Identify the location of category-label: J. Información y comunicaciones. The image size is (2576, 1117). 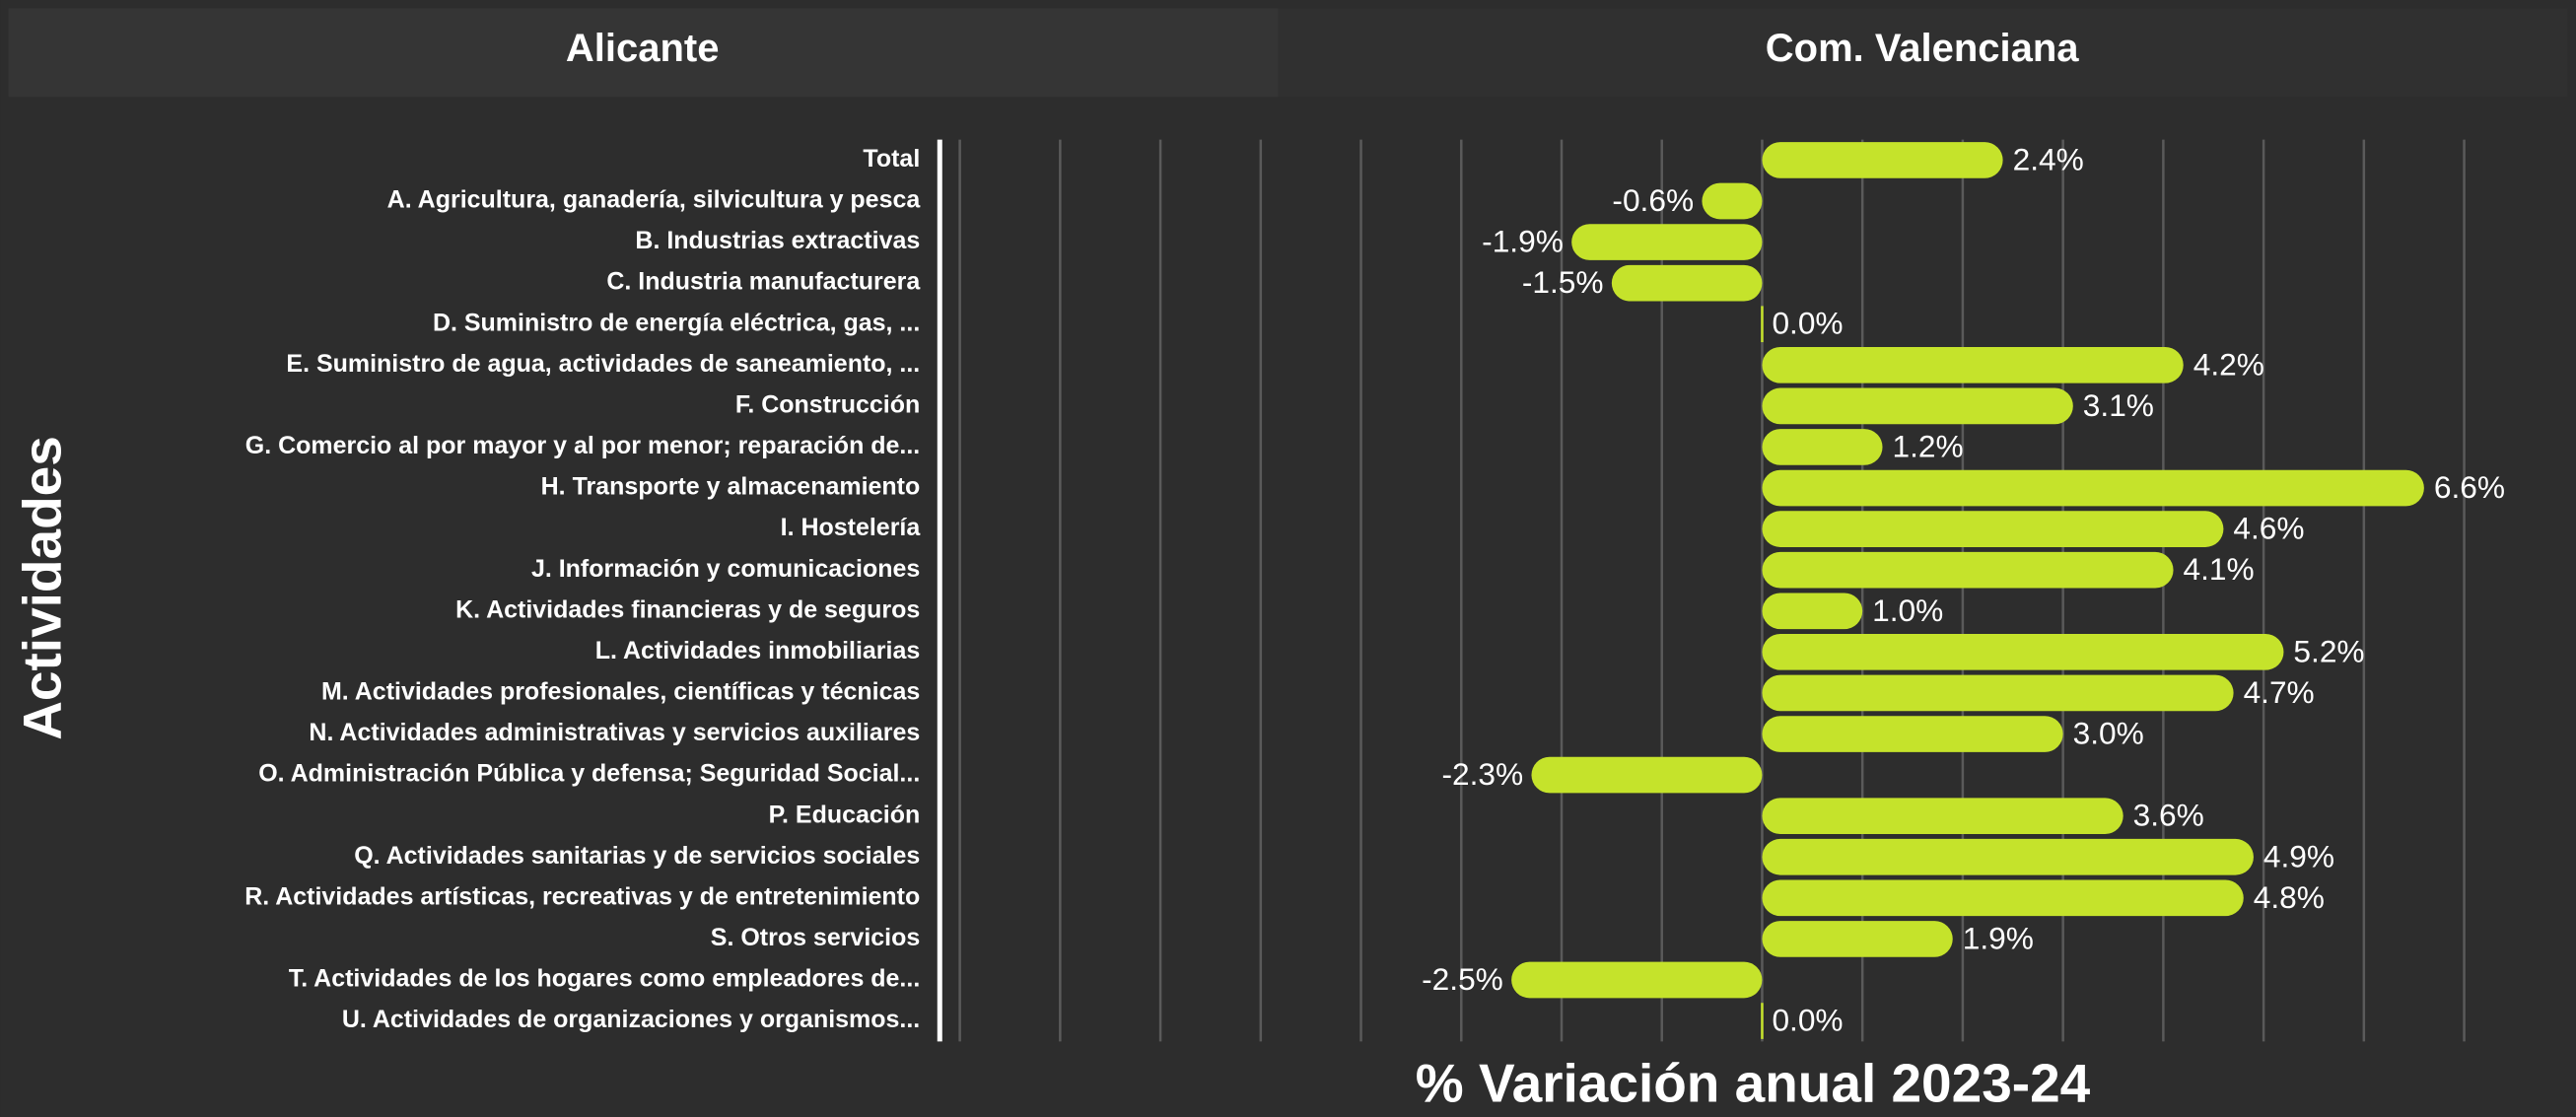
(725, 569).